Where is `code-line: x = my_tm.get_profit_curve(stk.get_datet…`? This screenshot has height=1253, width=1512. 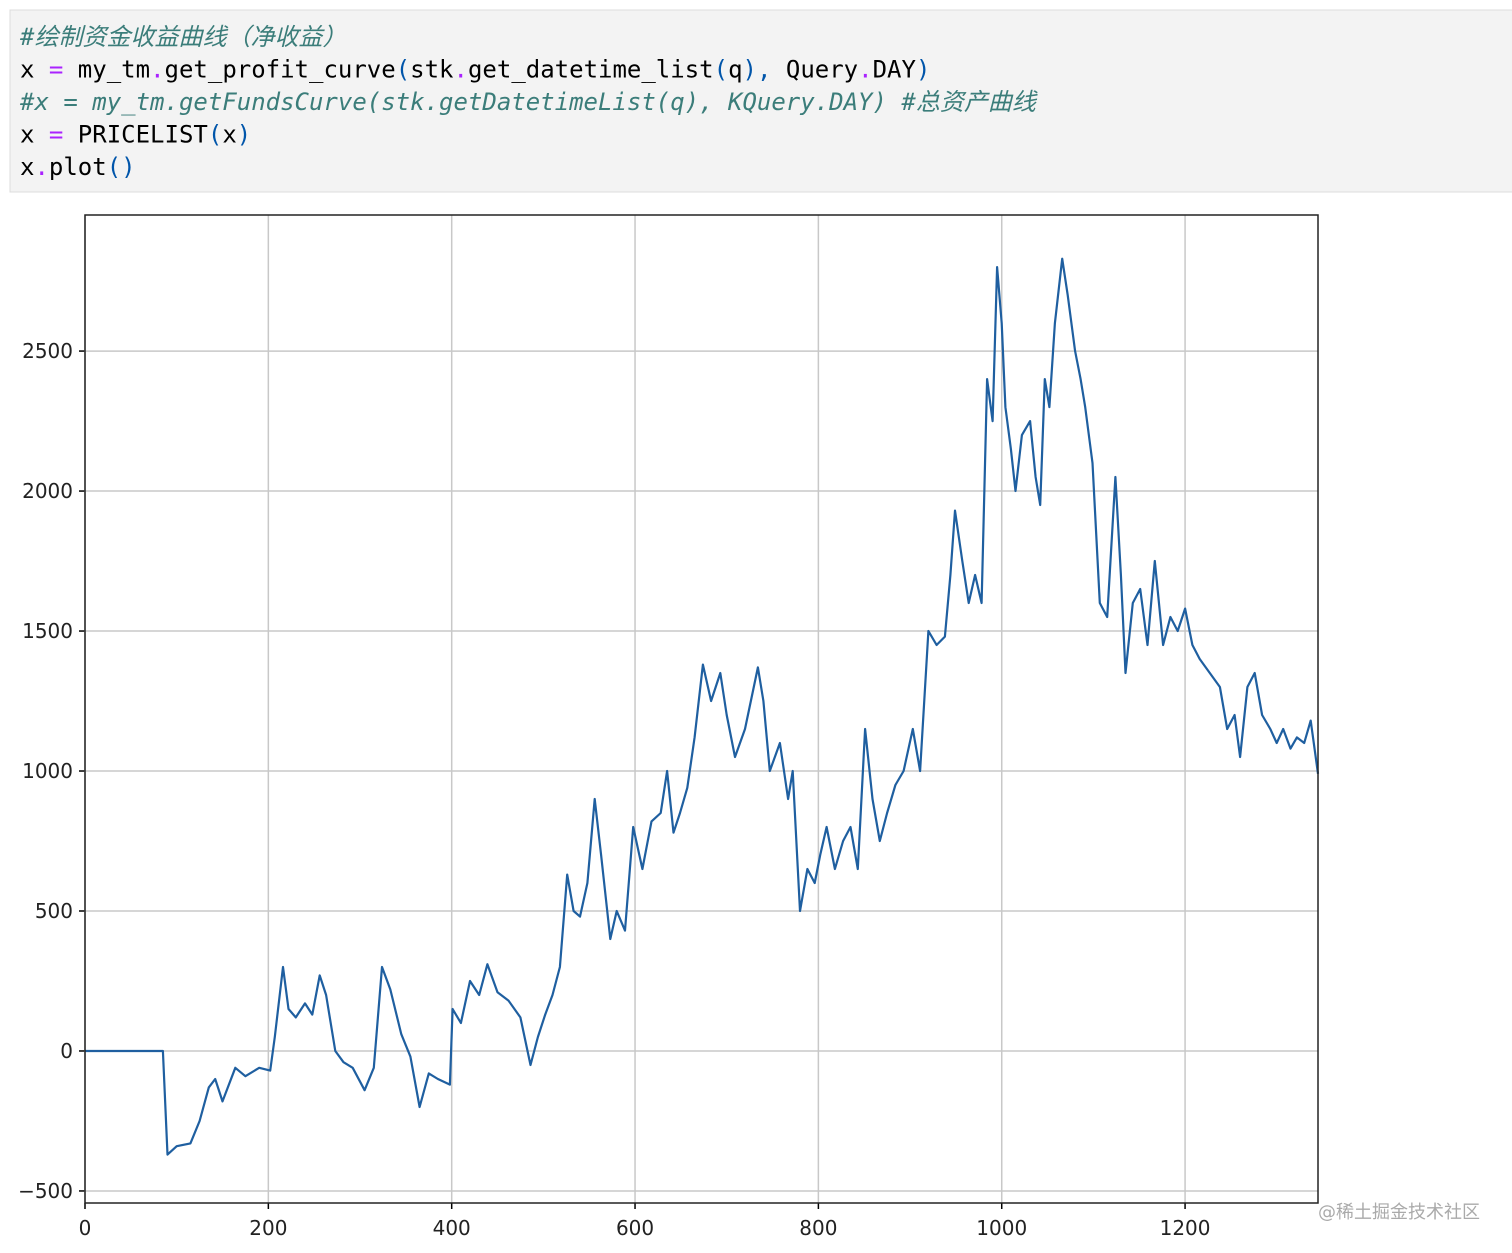 code-line: x = my_tm.get_profit_curve(stk.get_datet… is located at coordinates (475, 70).